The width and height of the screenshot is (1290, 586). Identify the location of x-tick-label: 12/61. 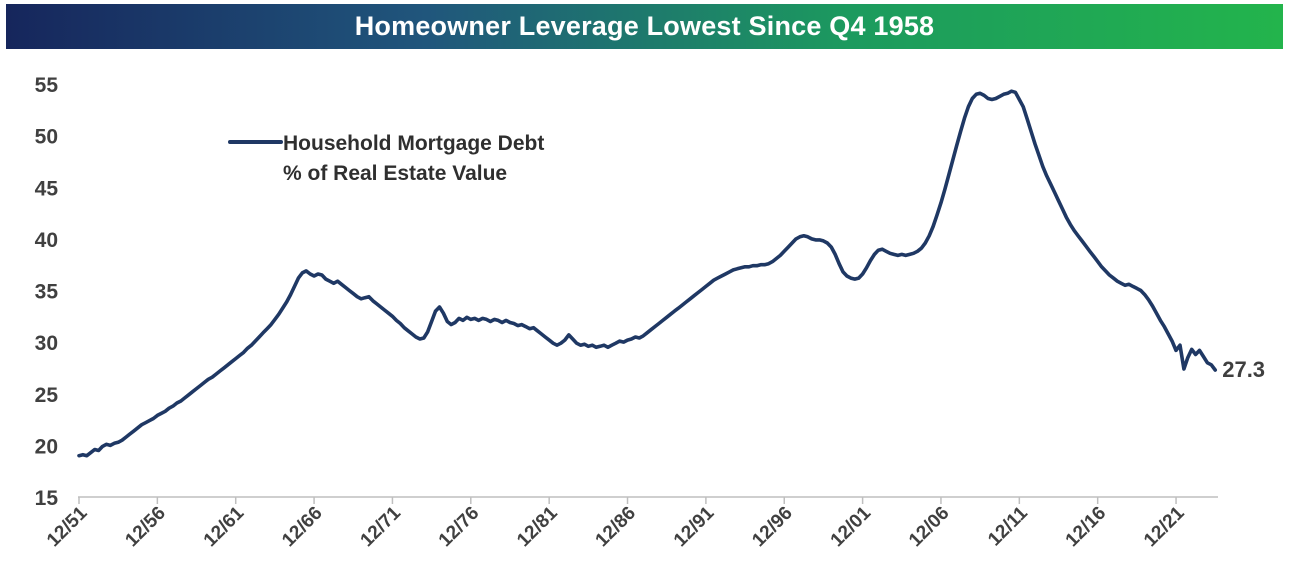
(224, 526).